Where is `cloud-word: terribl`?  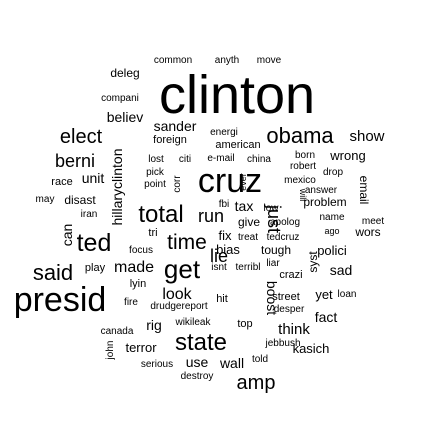
cloud-word: terribl is located at coordinates (247, 267).